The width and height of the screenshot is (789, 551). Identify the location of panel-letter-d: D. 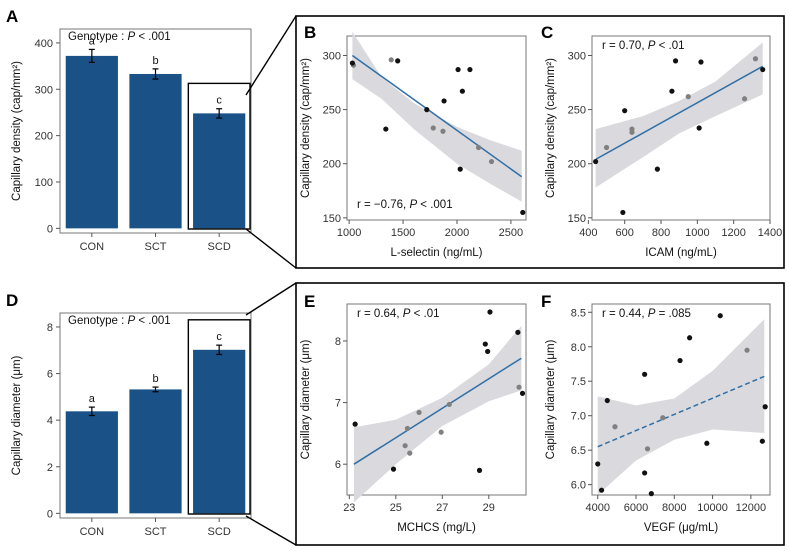
(12, 300).